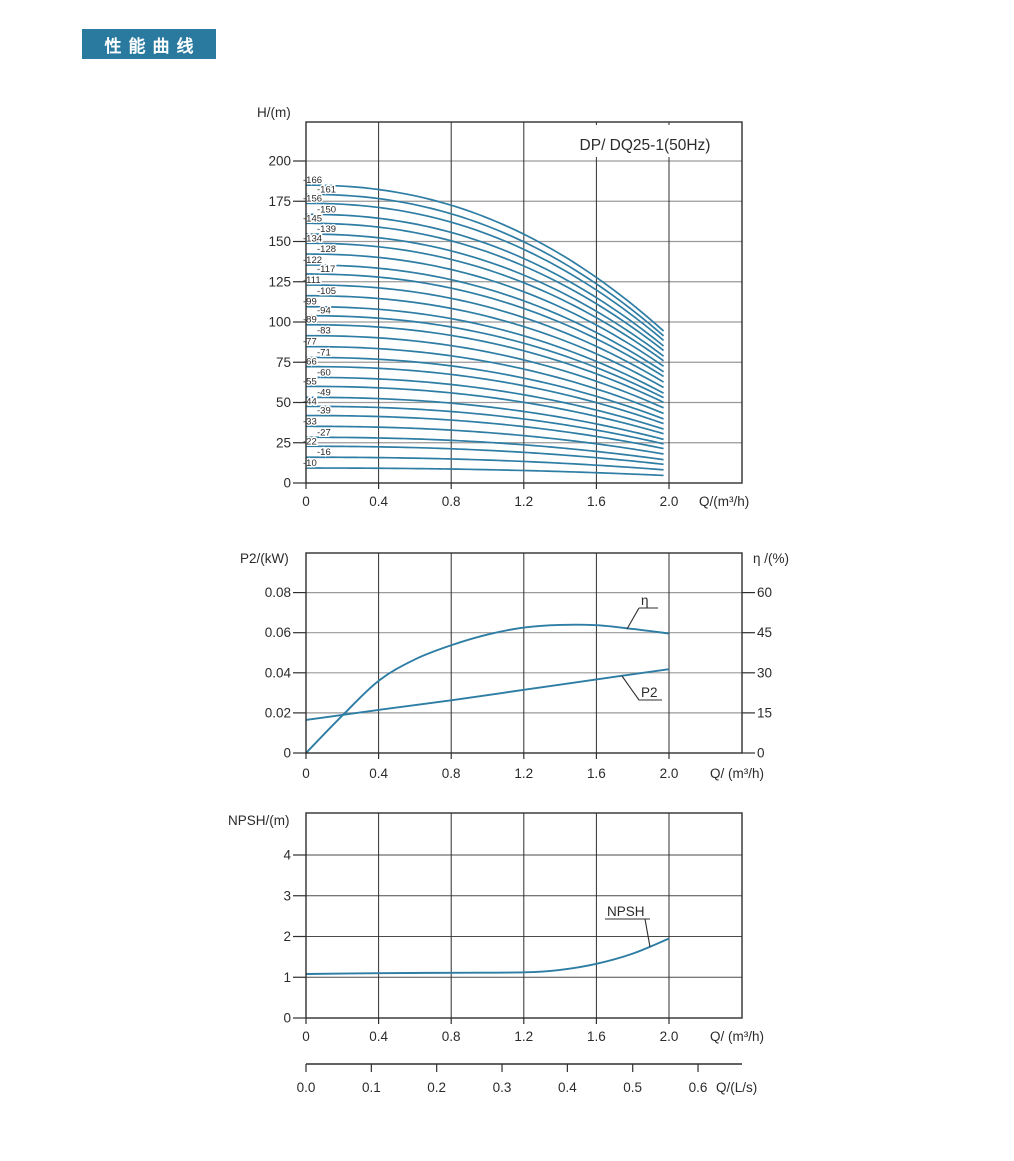 The height and width of the screenshot is (1161, 1014). I want to click on head-curve-label: -44, so click(310, 401).